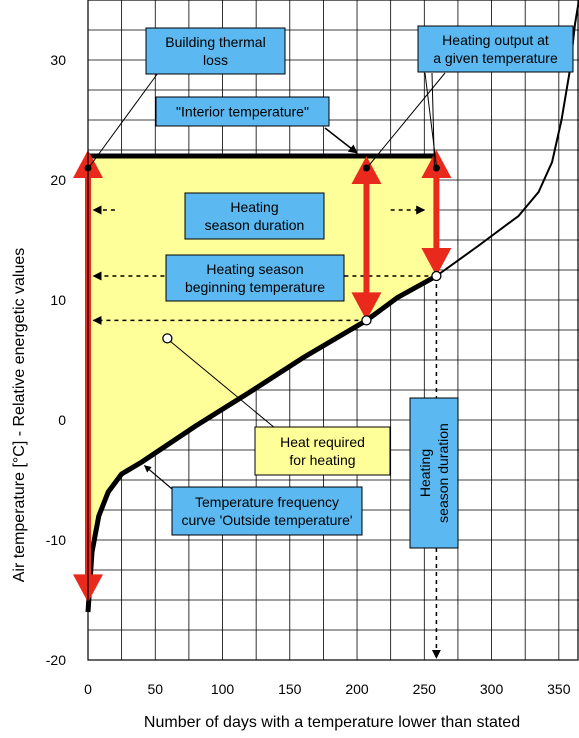  What do you see at coordinates (215, 42) in the screenshot?
I see `annotation-text: Building thermal` at bounding box center [215, 42].